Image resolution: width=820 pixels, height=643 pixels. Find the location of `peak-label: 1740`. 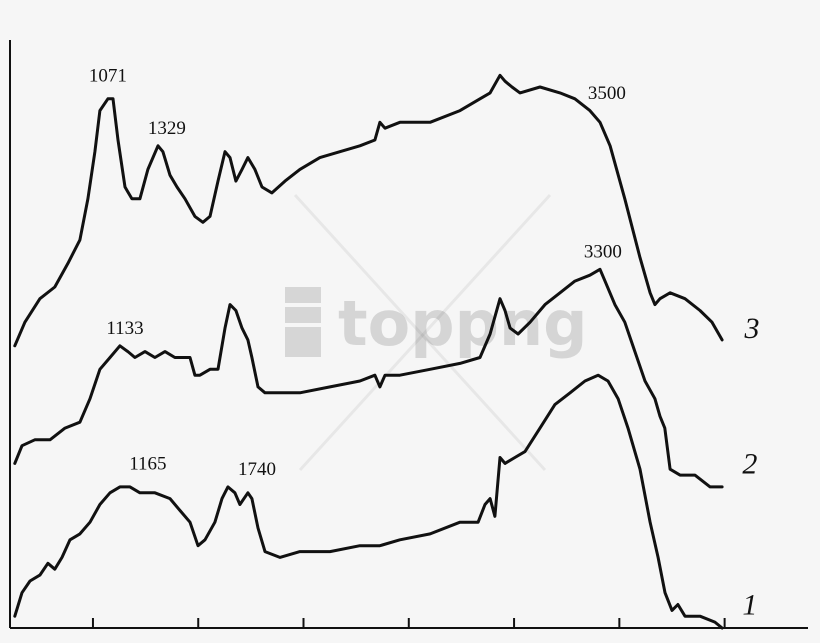

peak-label: 1740 is located at coordinates (257, 469).